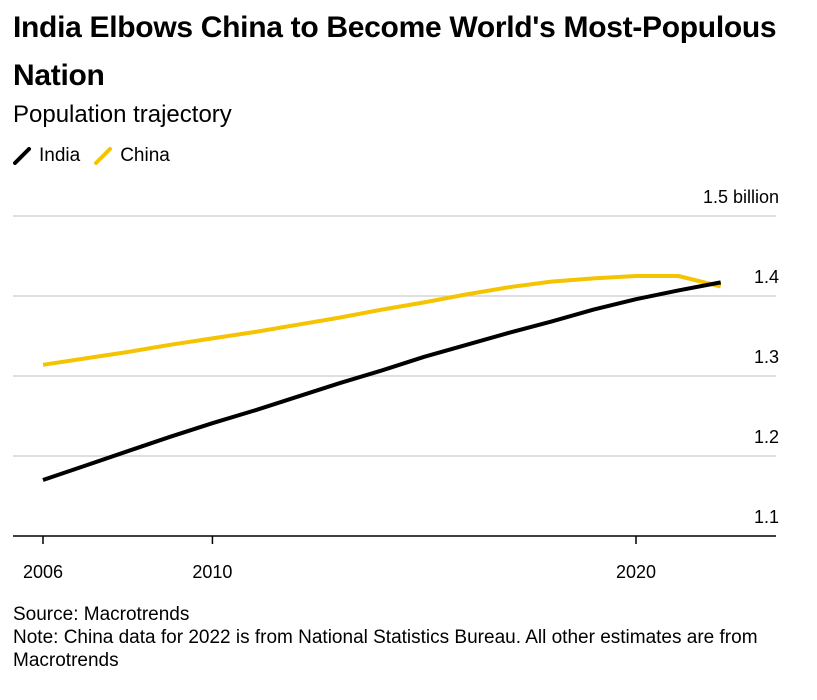 Image resolution: width=817 pixels, height=700 pixels. Describe the element at coordinates (212, 572) in the screenshot. I see `x-tick-label: 2010` at that location.